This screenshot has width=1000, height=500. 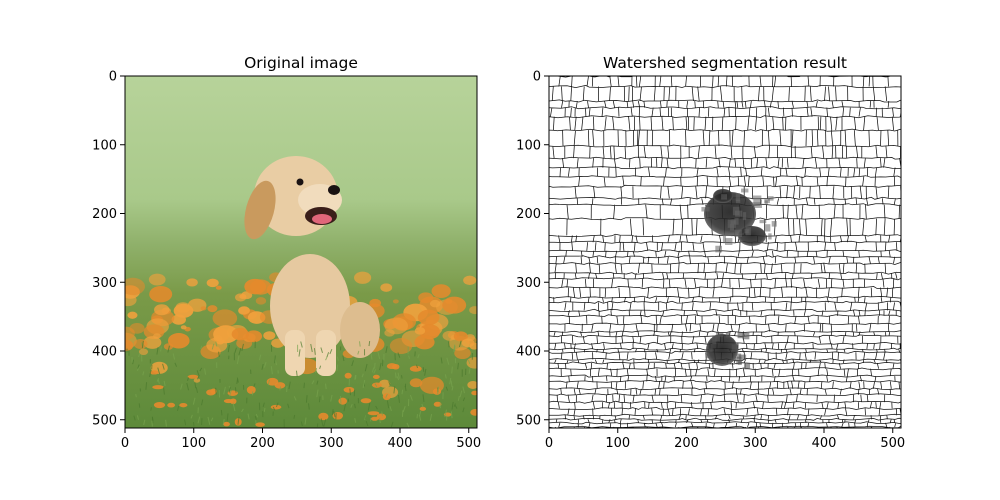 What do you see at coordinates (310, 306) in the screenshot?
I see `puppy-body` at bounding box center [310, 306].